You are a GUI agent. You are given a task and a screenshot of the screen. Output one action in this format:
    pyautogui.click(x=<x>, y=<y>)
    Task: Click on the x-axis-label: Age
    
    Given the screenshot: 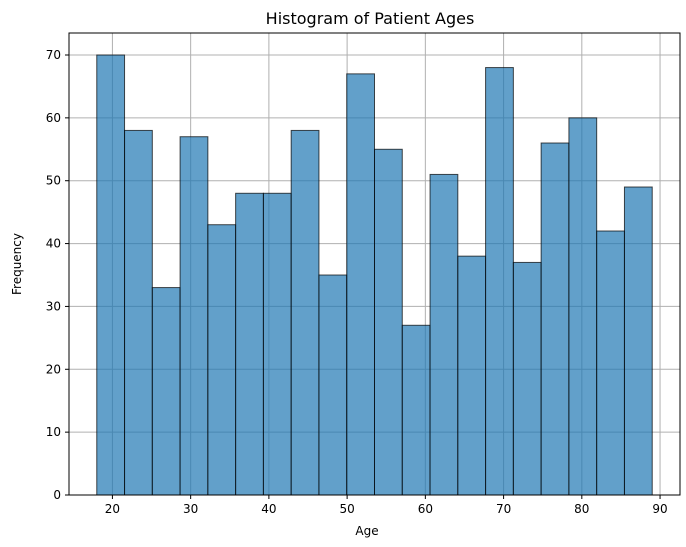 What is the action you would take?
    pyautogui.click(x=366, y=531)
    